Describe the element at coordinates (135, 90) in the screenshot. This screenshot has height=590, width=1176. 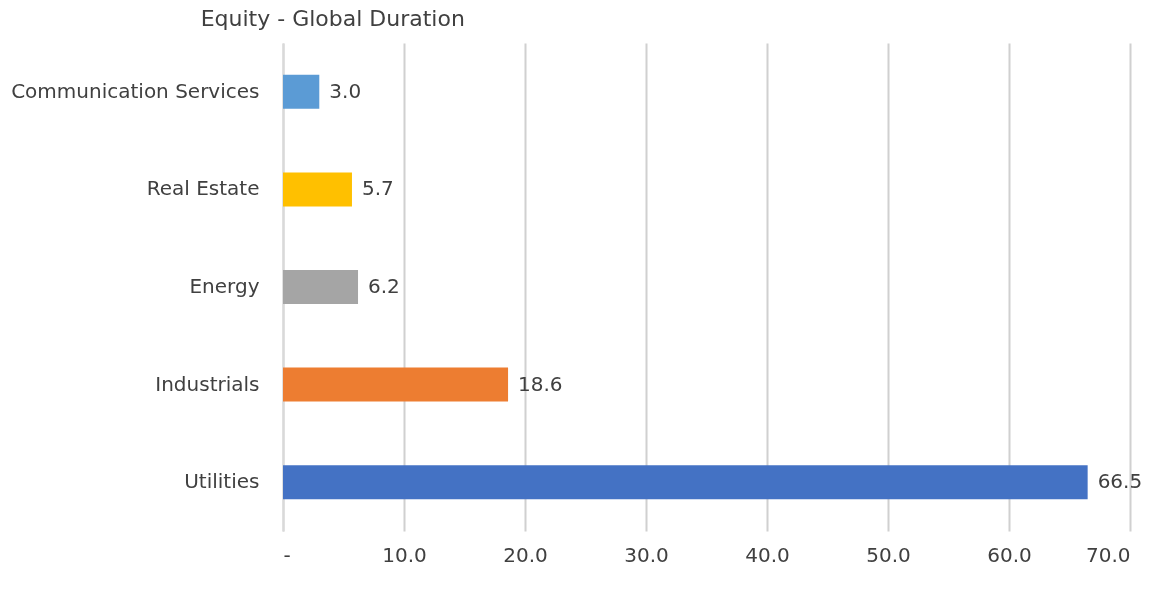
I see `y-tick-label: Communication Services` at that location.